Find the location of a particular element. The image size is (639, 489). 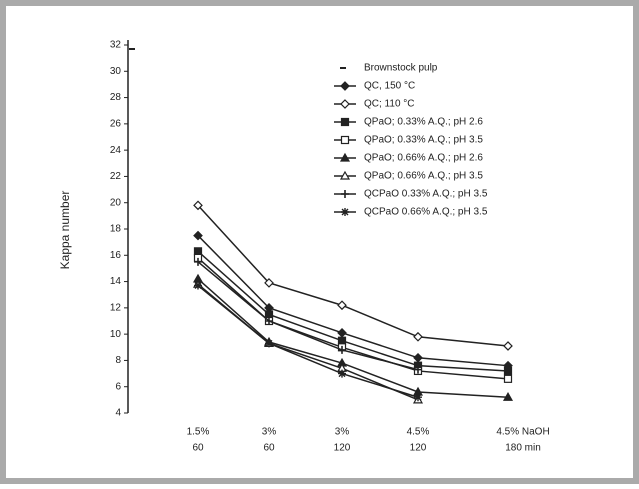

x-tick-label: 4.5% is located at coordinates (418, 432).